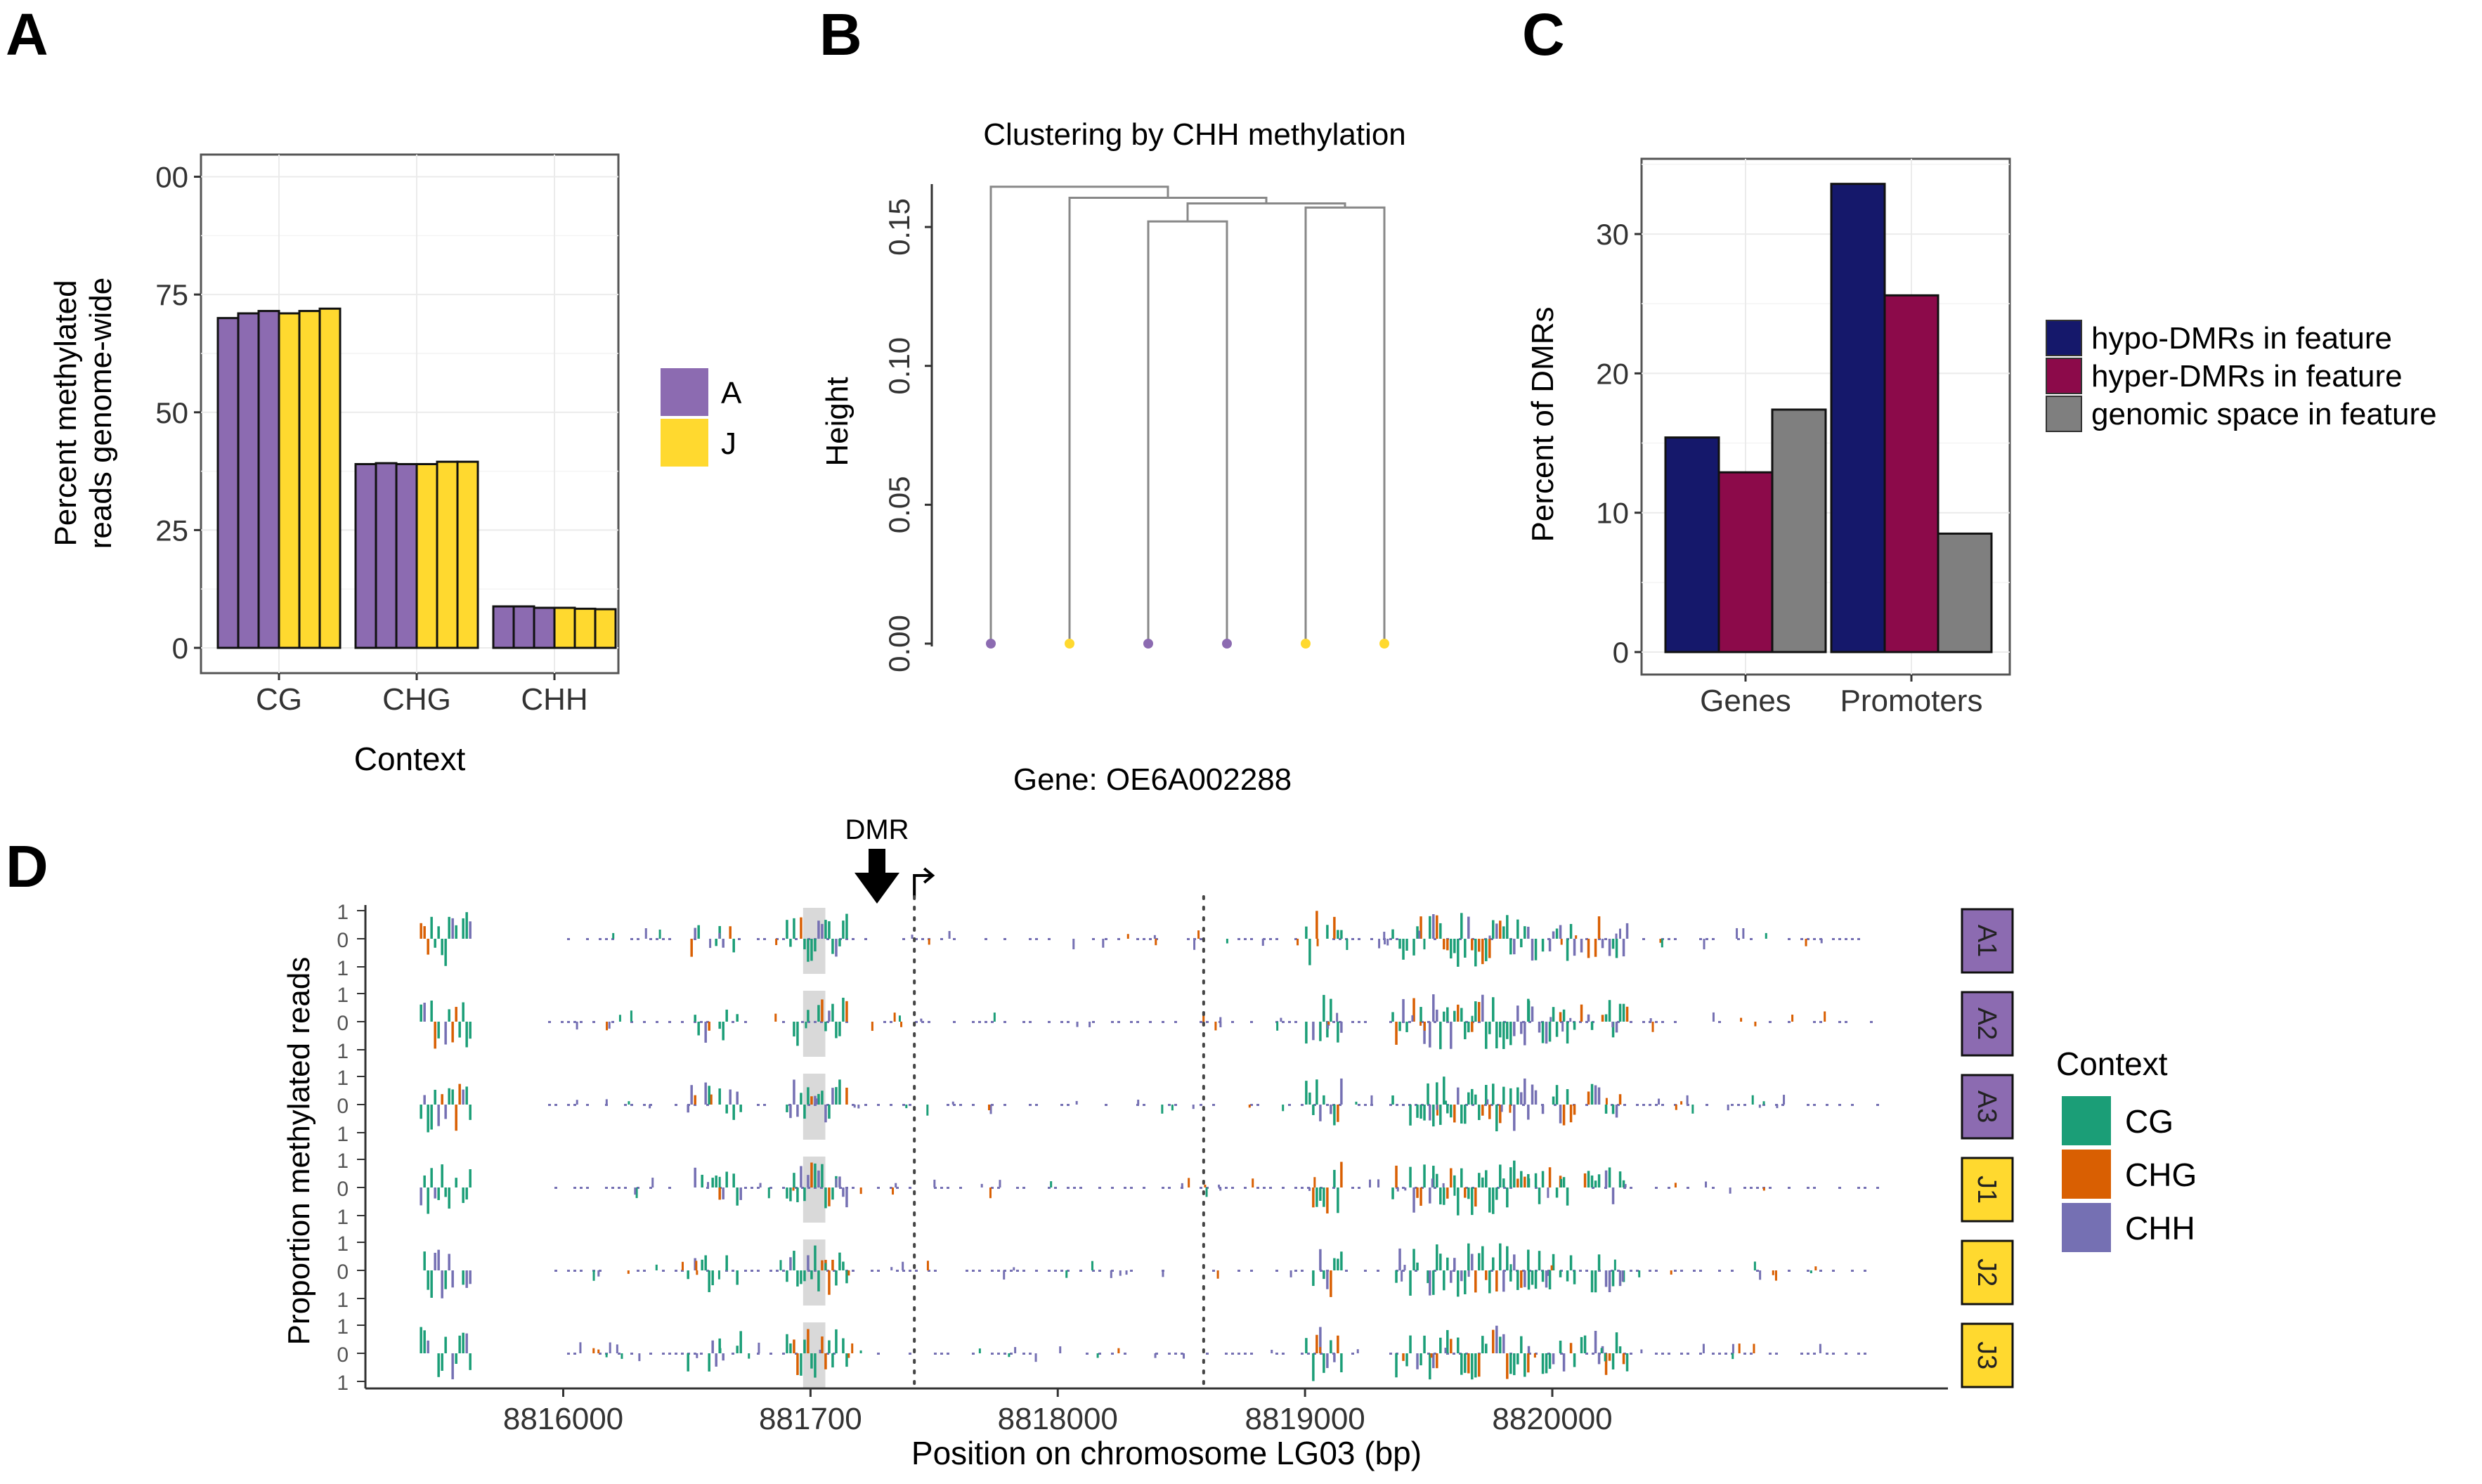 The height and width of the screenshot is (1484, 2482). I want to click on row-tick-label: 1, so click(343, 1217).